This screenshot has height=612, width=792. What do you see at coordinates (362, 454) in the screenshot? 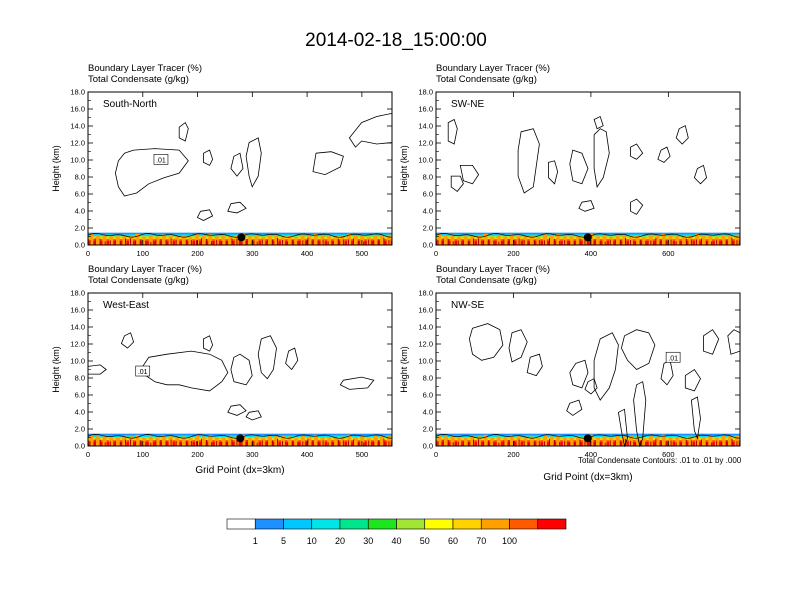
I see `x-tick-label: 500` at bounding box center [362, 454].